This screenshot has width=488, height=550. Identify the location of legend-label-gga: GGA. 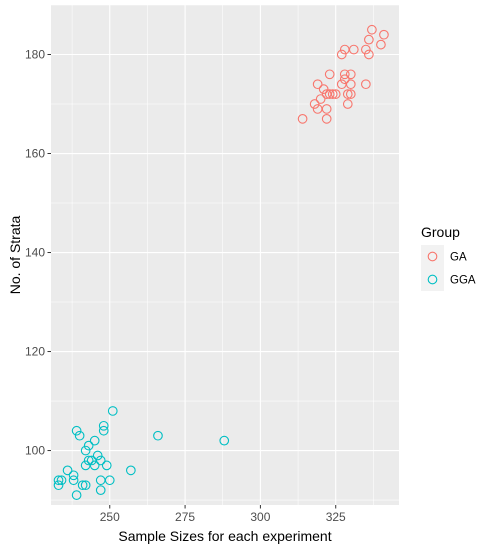
(463, 281).